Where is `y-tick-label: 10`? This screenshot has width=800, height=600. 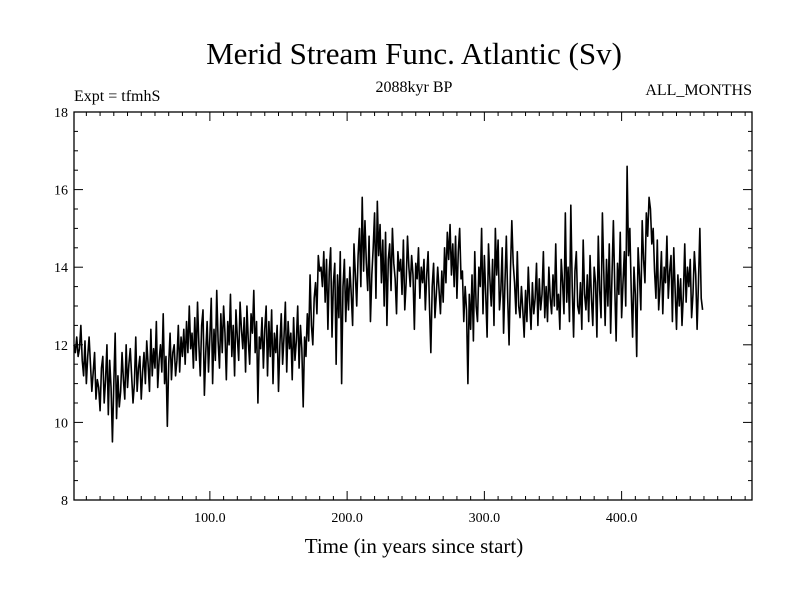 y-tick-label: 10 is located at coordinates (61, 423).